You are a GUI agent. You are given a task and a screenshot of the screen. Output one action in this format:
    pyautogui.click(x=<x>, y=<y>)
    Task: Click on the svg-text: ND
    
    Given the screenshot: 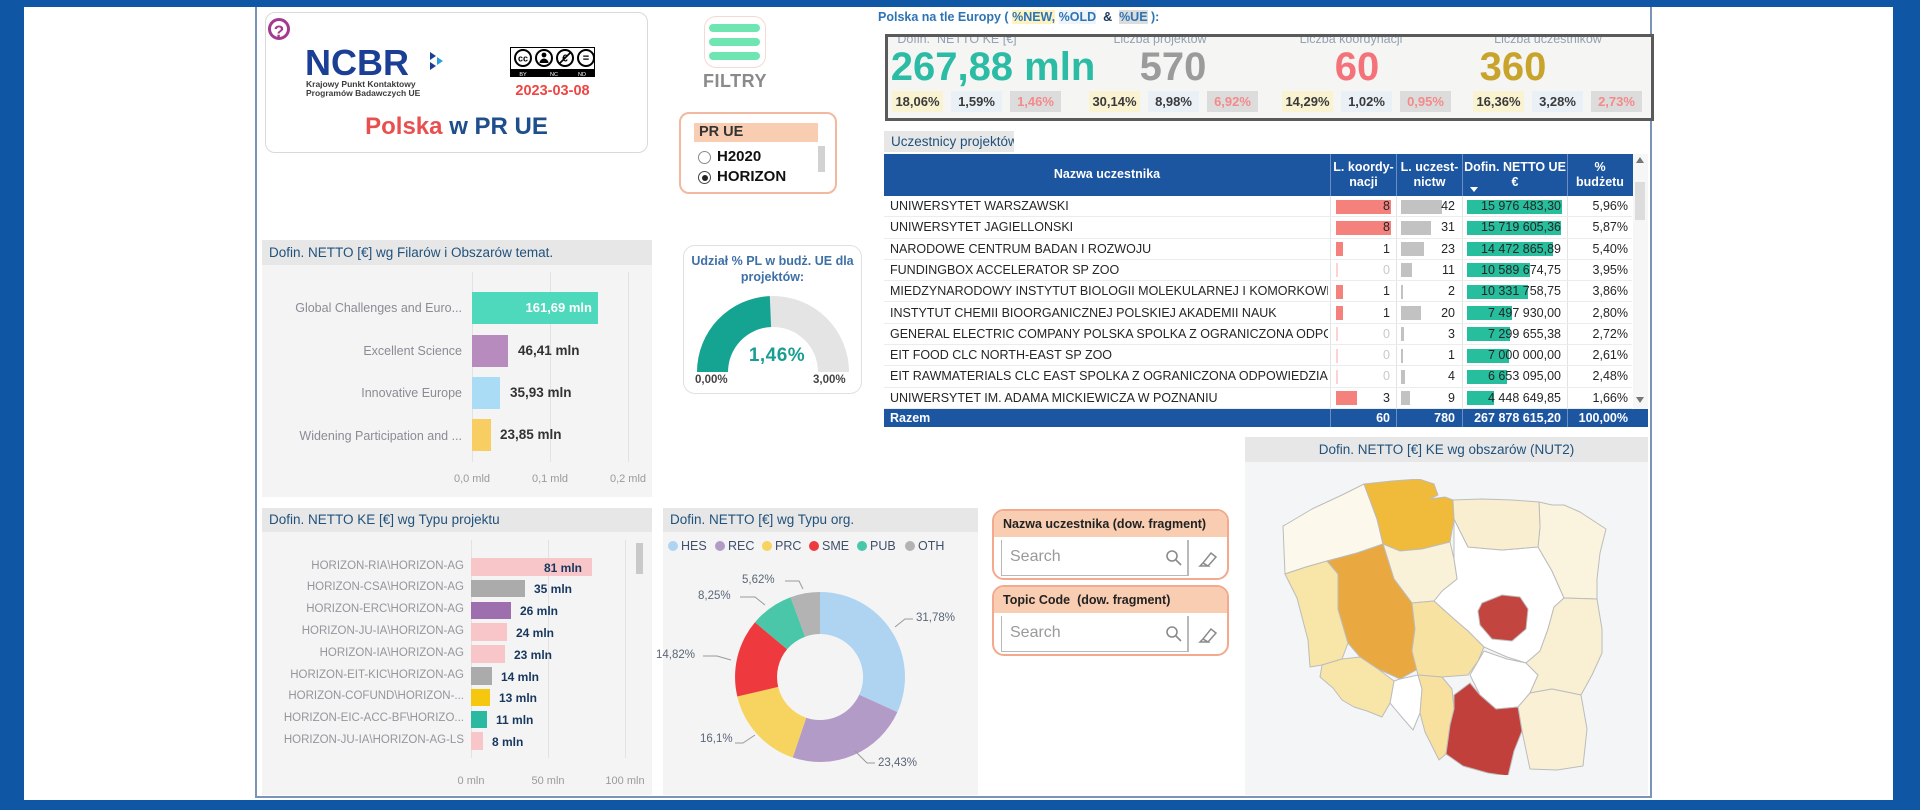 What is the action you would take?
    pyautogui.click(x=582, y=74)
    